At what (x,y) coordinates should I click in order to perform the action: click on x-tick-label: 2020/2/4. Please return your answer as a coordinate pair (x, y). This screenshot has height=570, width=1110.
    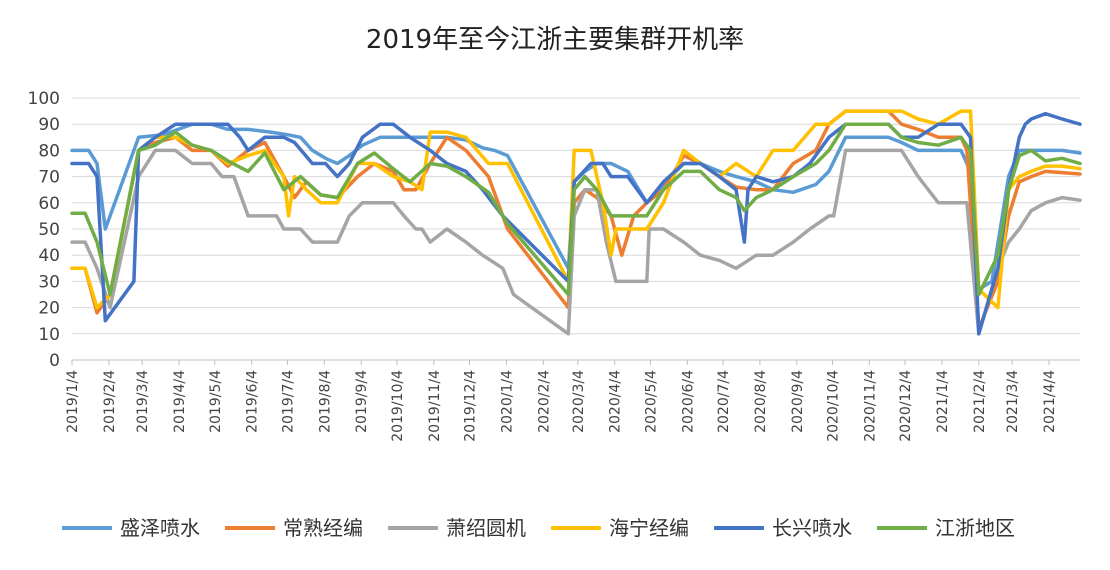
    Looking at the image, I should click on (544, 401).